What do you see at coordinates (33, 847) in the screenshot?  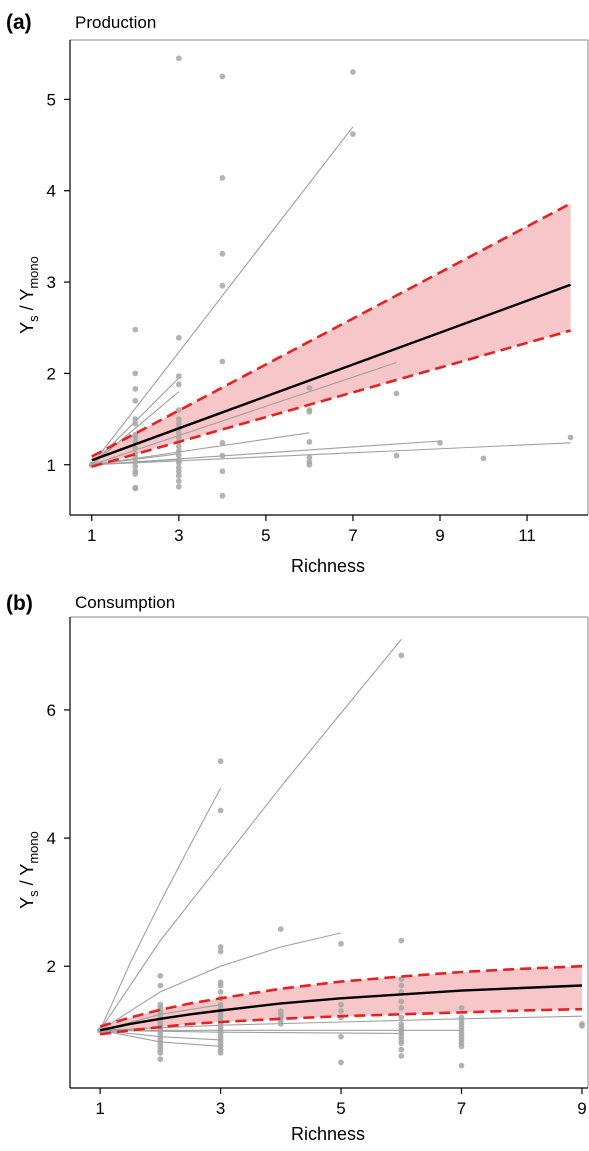 I see `panel-b-ylabel-sub2: mono` at bounding box center [33, 847].